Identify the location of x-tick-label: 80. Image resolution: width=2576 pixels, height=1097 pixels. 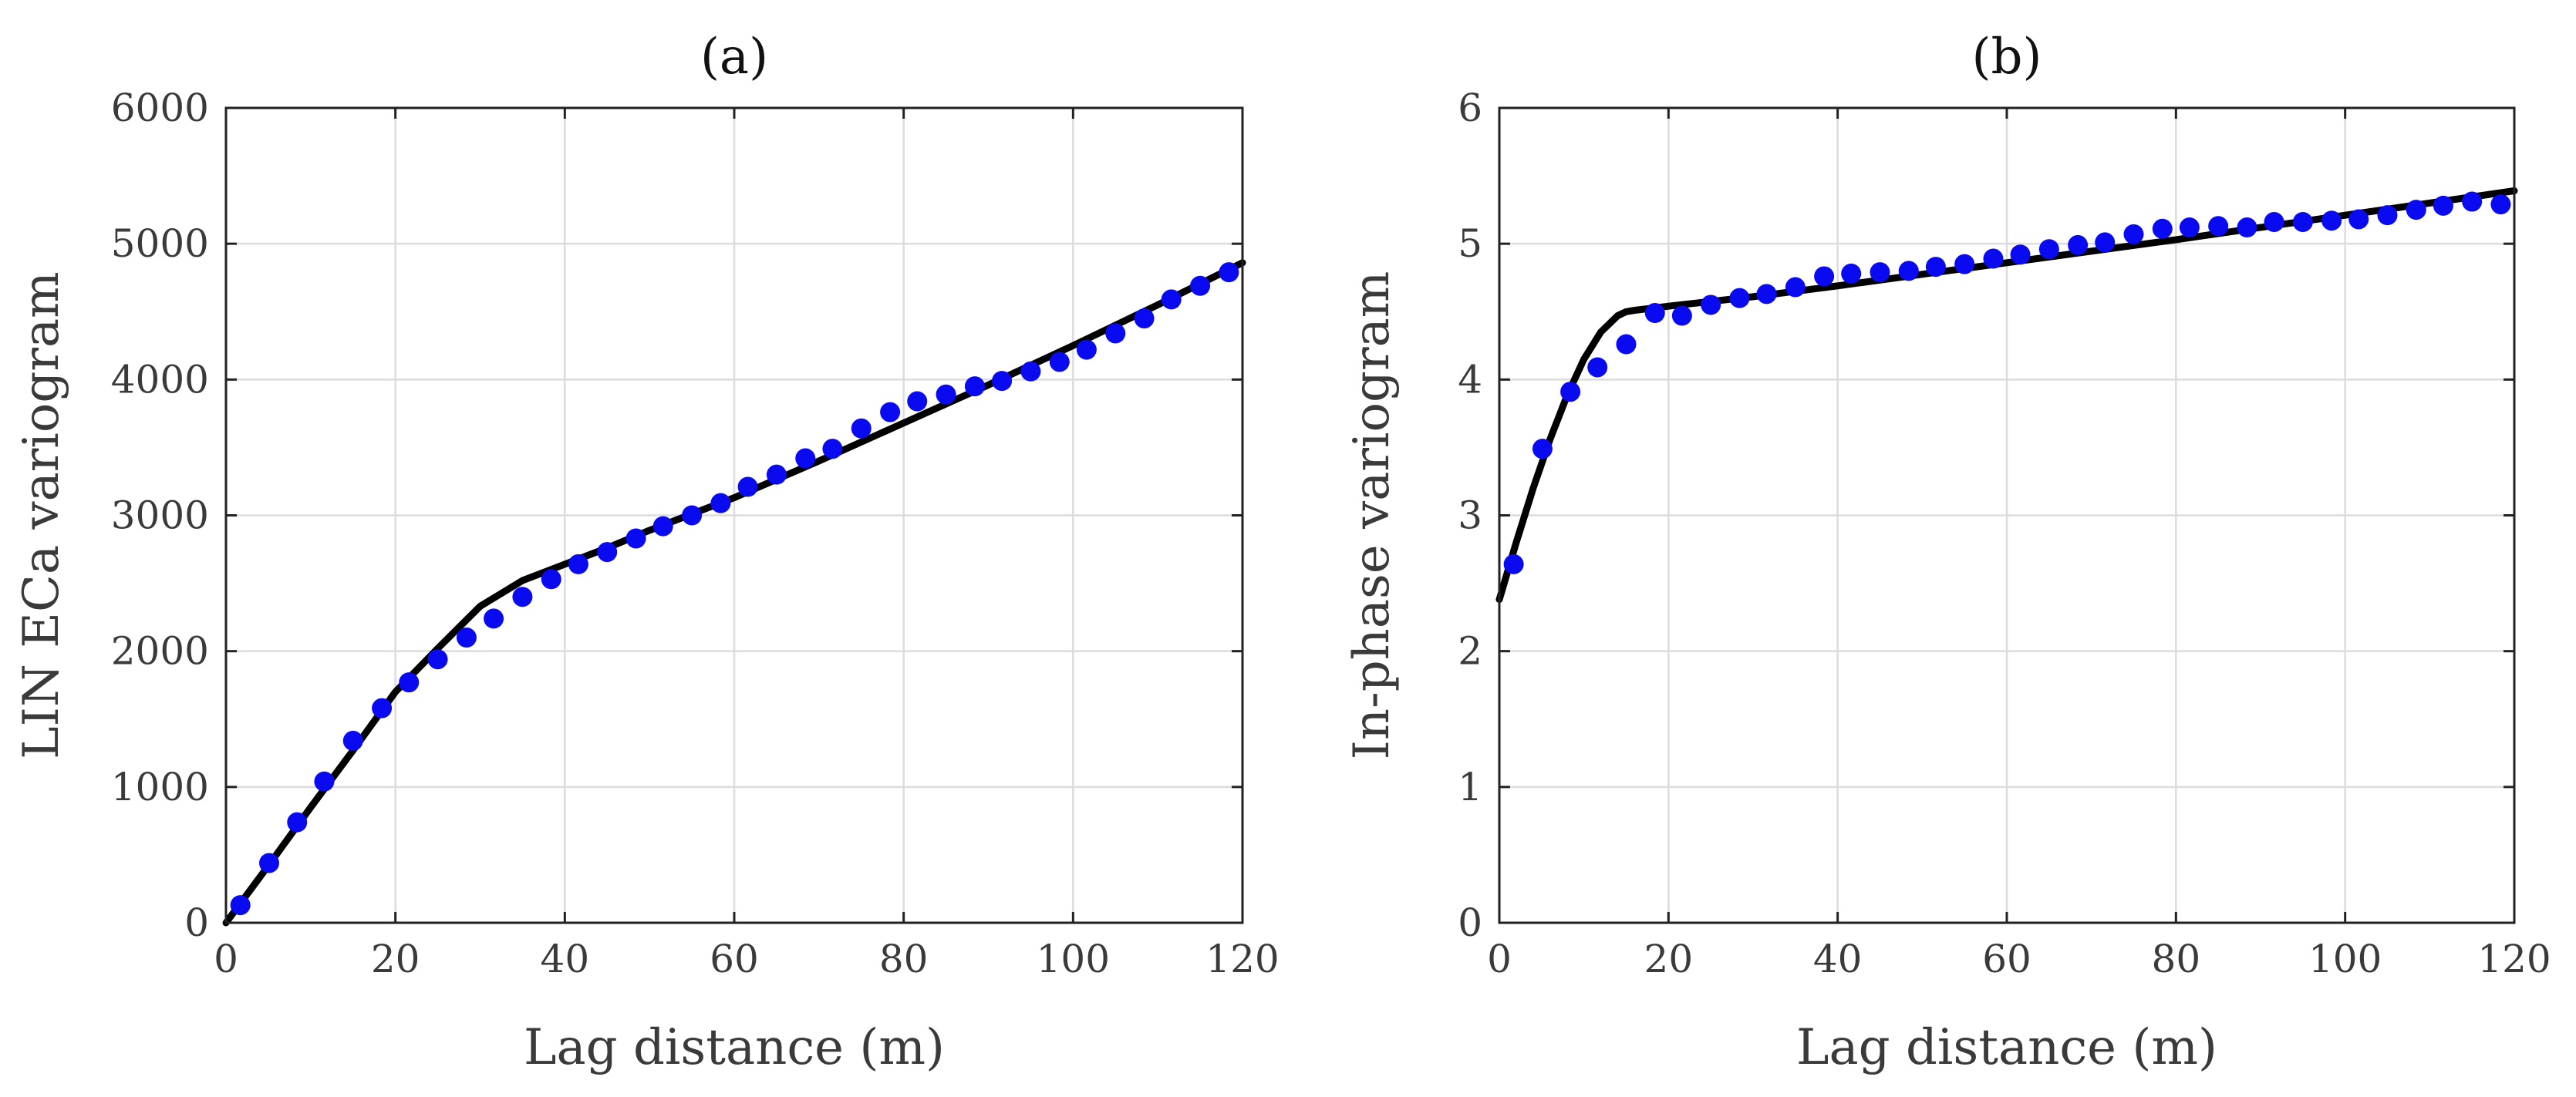
(2176, 959).